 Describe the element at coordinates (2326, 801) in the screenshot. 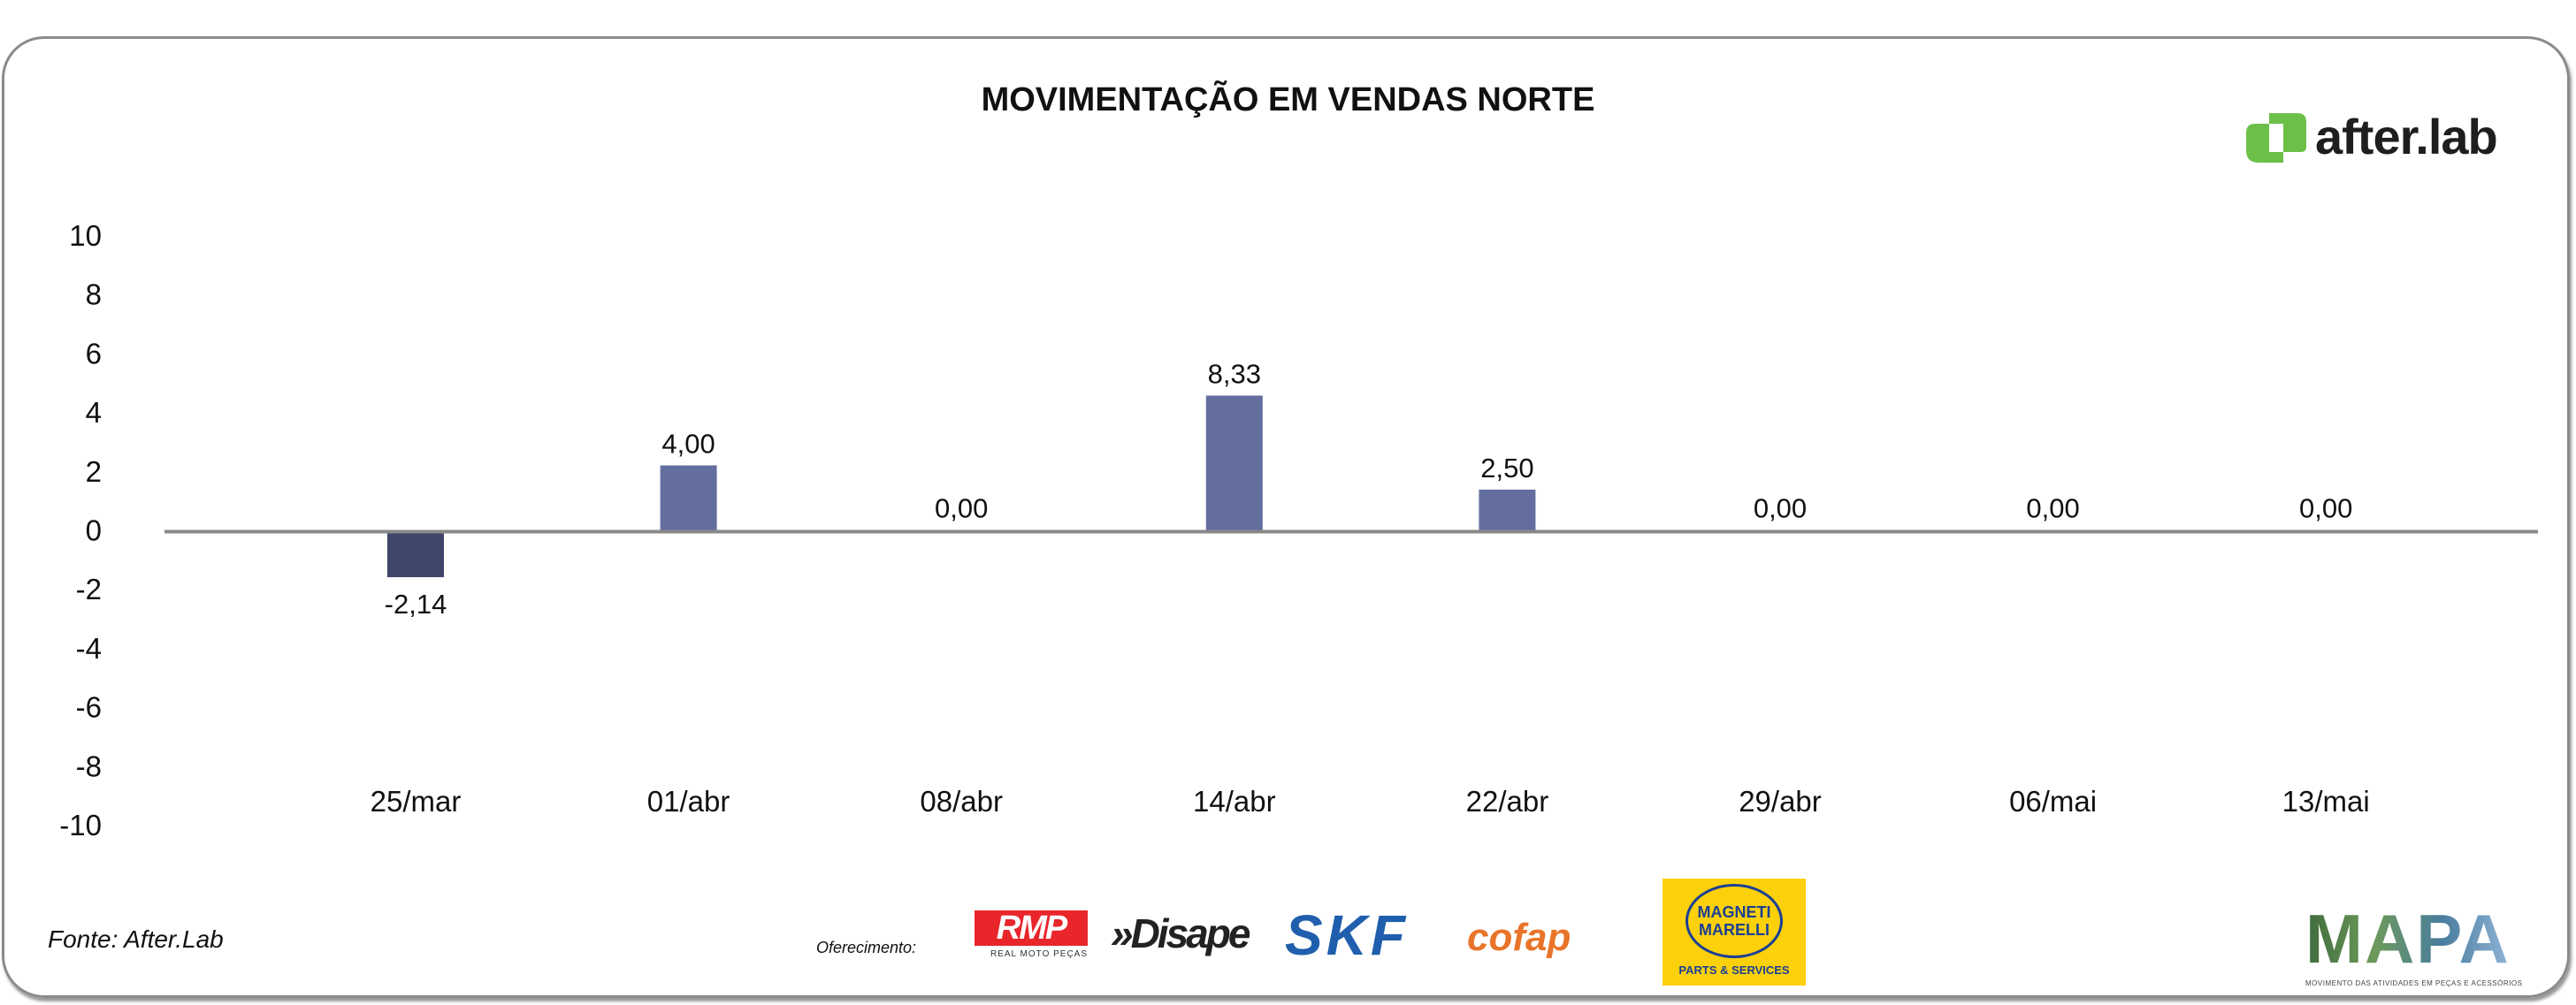

I see `x-tick-label: 13/mai` at that location.